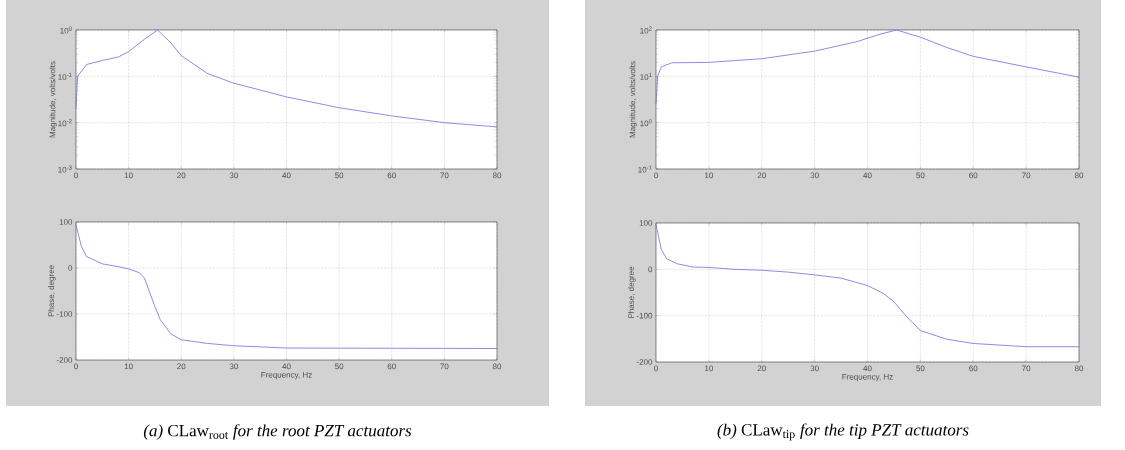  What do you see at coordinates (843, 432) in the screenshot?
I see `text: (b) CLaw$_{tip}$ for the tip PZT actuators` at bounding box center [843, 432].